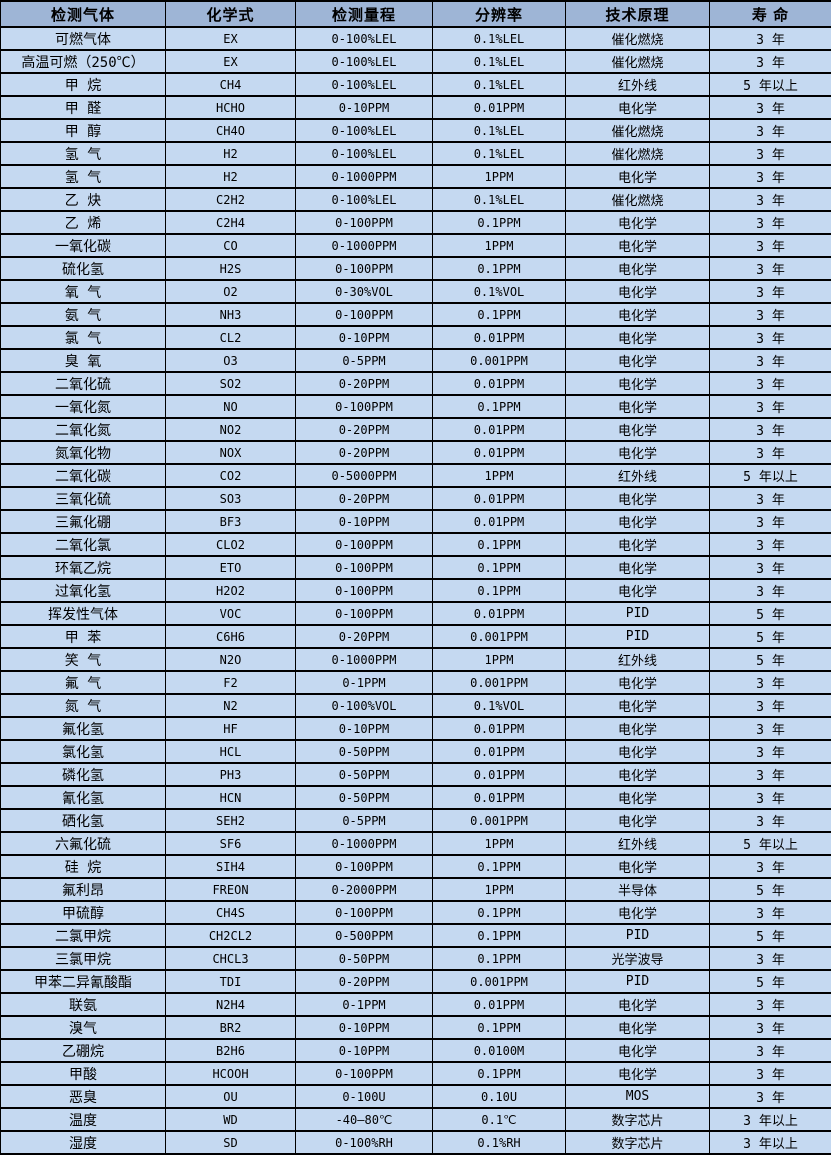 The height and width of the screenshot is (1155, 831). What do you see at coordinates (83, 337) in the screenshot?
I see `cell-gas-name: 氯 气` at bounding box center [83, 337].